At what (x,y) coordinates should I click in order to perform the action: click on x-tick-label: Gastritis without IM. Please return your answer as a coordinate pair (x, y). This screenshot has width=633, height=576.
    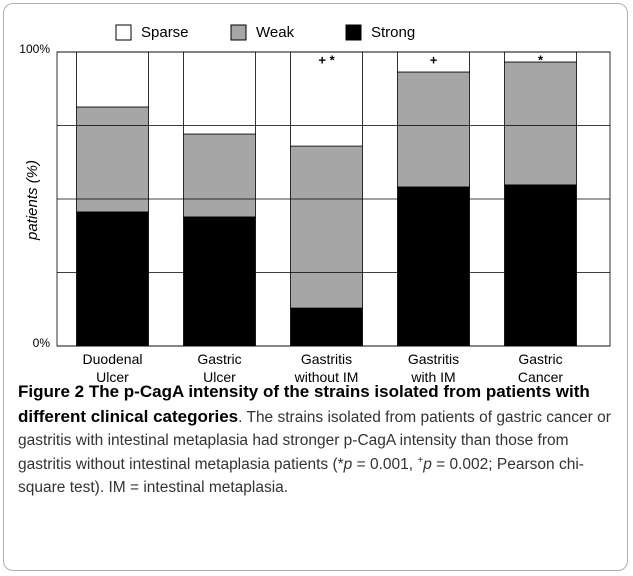
    Looking at the image, I should click on (326, 368).